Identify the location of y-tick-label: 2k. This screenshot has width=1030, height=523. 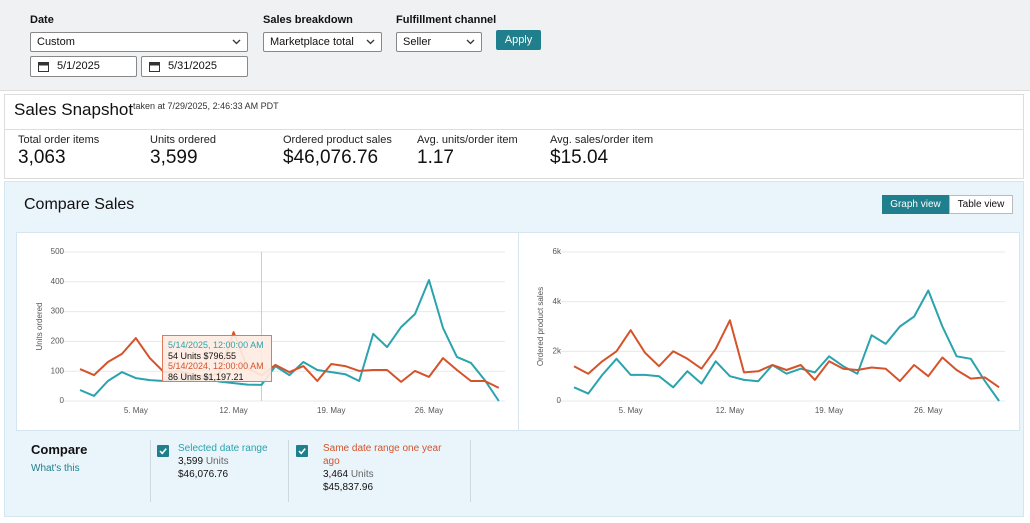
(557, 350).